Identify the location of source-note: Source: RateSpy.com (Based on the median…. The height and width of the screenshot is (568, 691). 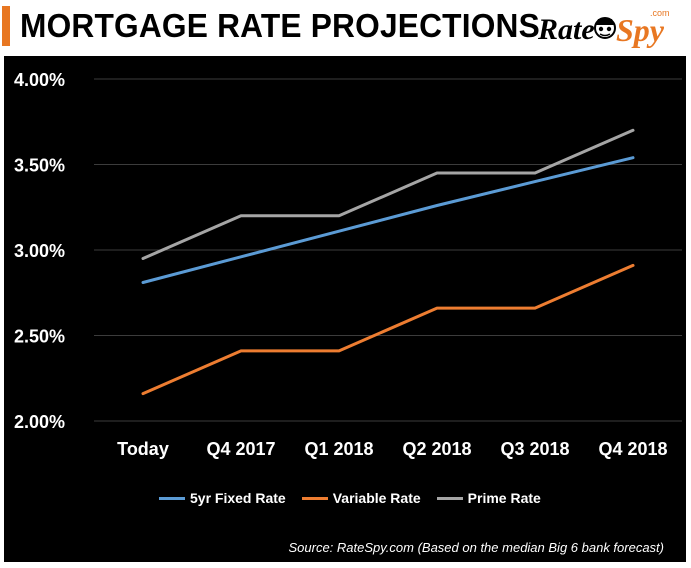
(476, 547).